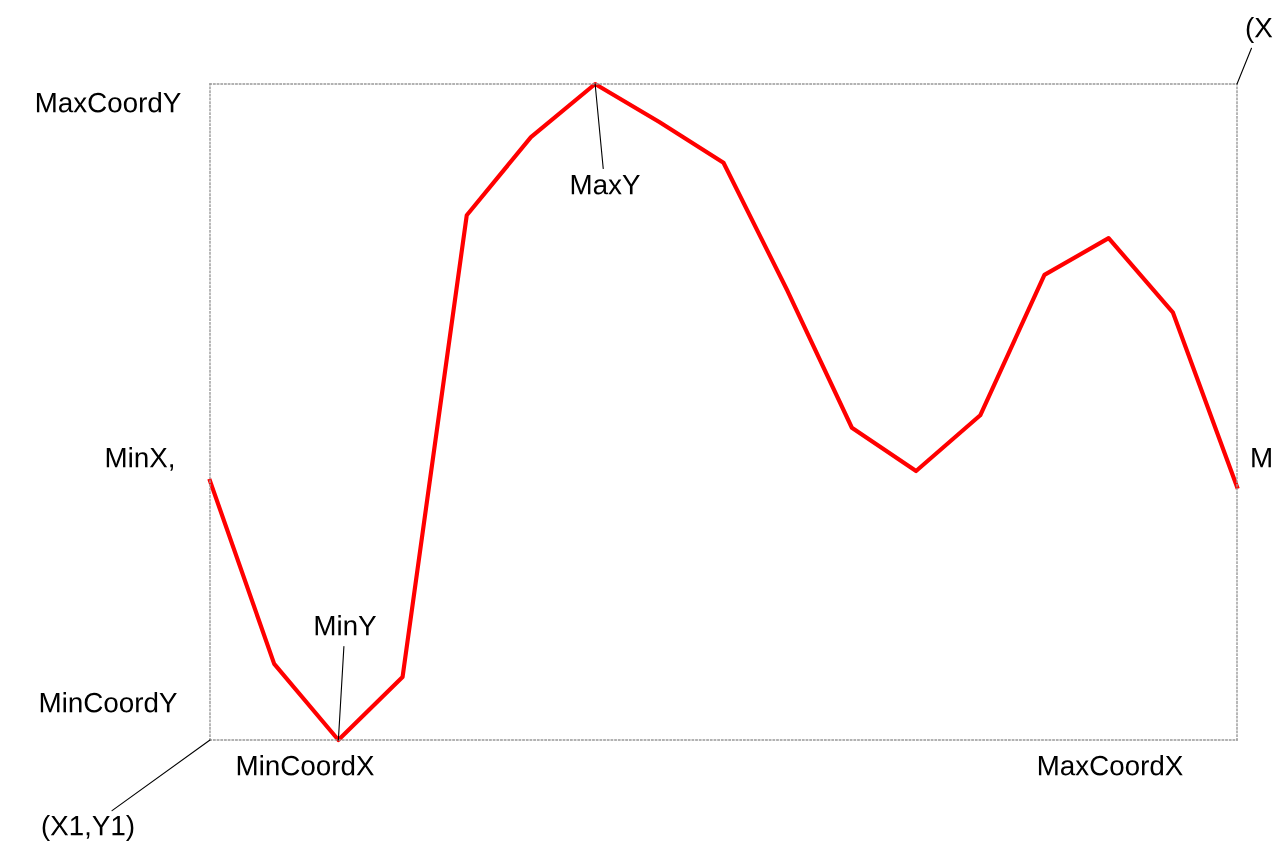  What do you see at coordinates (108, 102) in the screenshot?
I see `text: MaxCoordY` at bounding box center [108, 102].